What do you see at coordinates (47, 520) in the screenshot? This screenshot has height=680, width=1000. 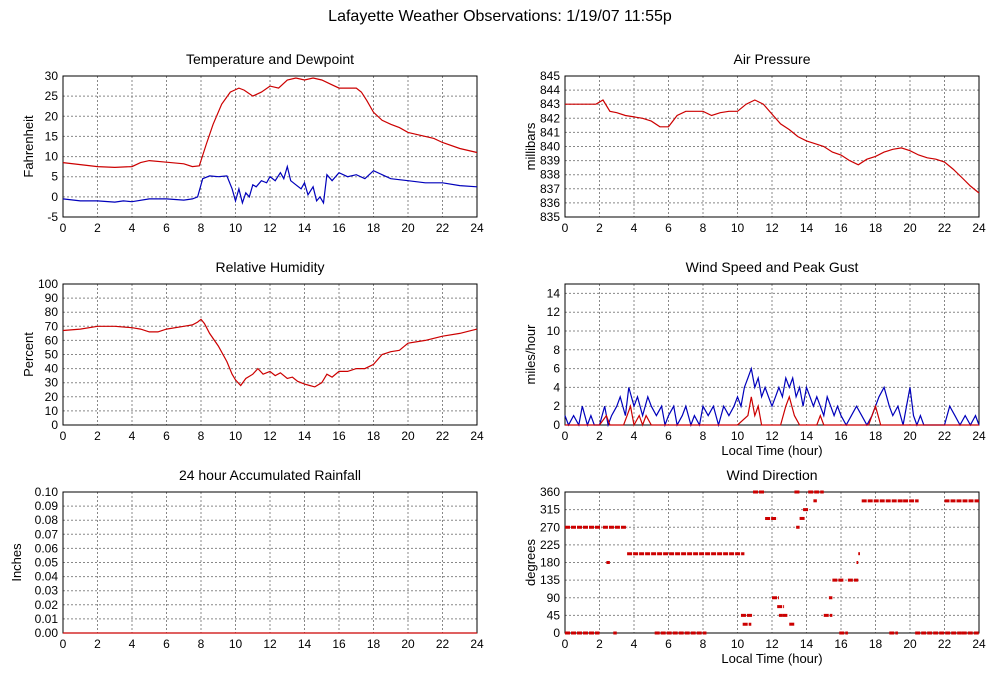 I see `y-tick-label: 0.08` at bounding box center [47, 520].